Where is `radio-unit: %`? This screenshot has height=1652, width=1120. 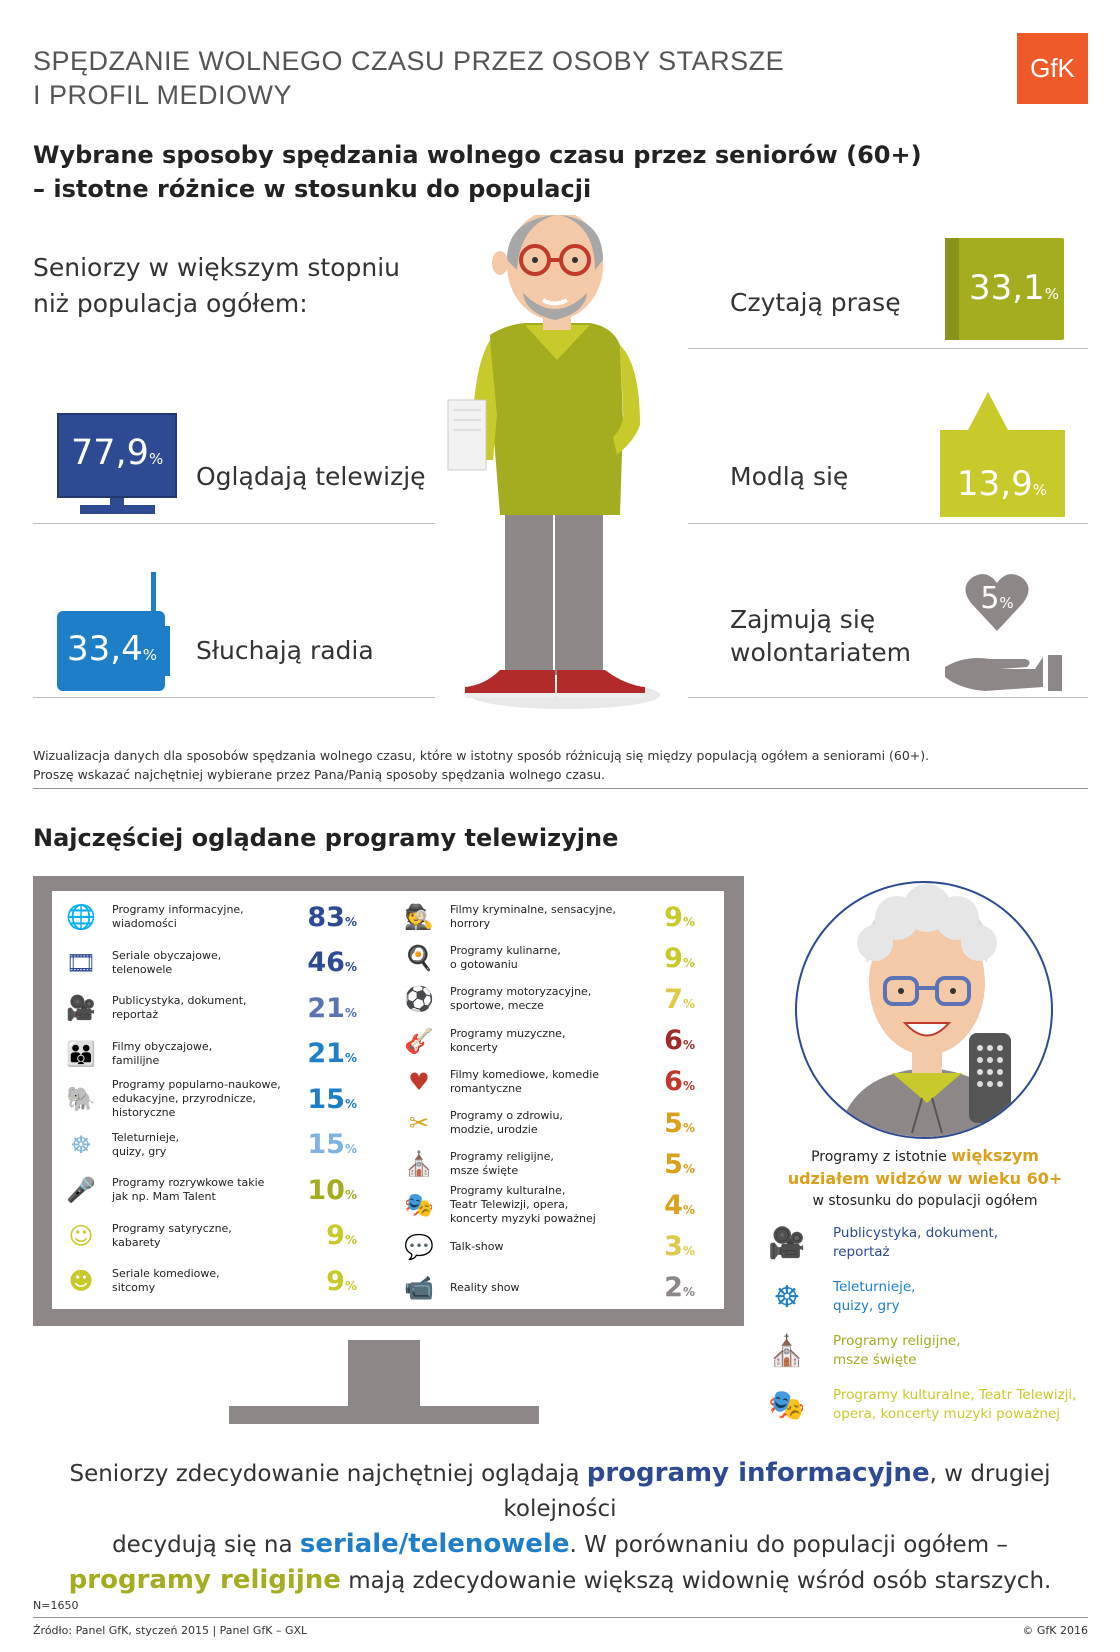
radio-unit: % is located at coordinates (149, 655).